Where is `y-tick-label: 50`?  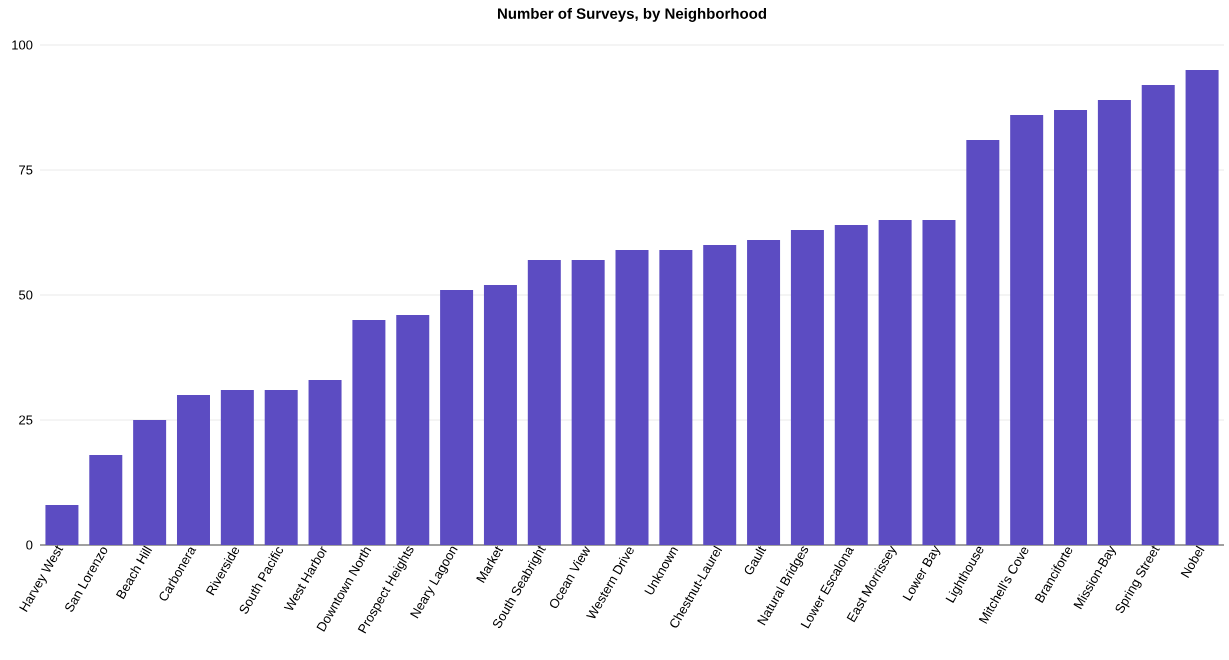
y-tick-label: 50 is located at coordinates (26, 295).